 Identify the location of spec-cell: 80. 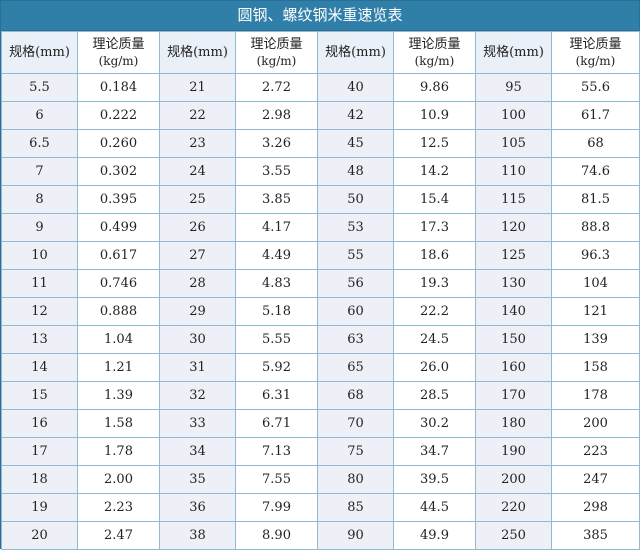
(355, 479).